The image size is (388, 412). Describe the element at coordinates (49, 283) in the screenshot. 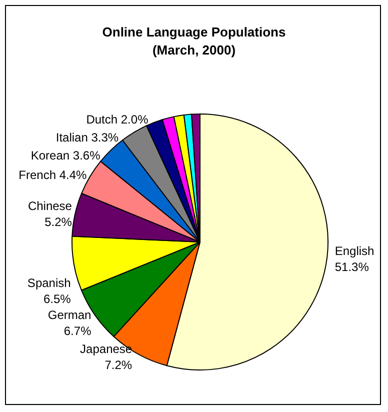

I see `slice-label: Spanish` at that location.